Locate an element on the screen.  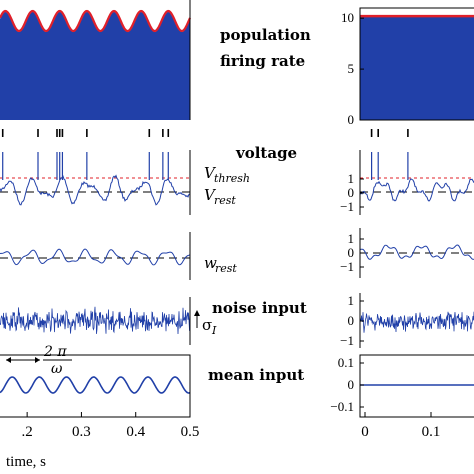
left-mean-trace is located at coordinates (95, 385).